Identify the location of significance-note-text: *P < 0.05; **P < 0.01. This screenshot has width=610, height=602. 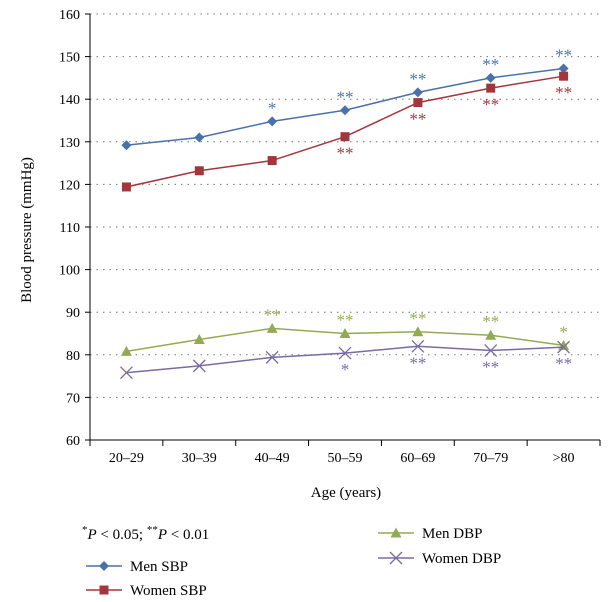
(145, 533).